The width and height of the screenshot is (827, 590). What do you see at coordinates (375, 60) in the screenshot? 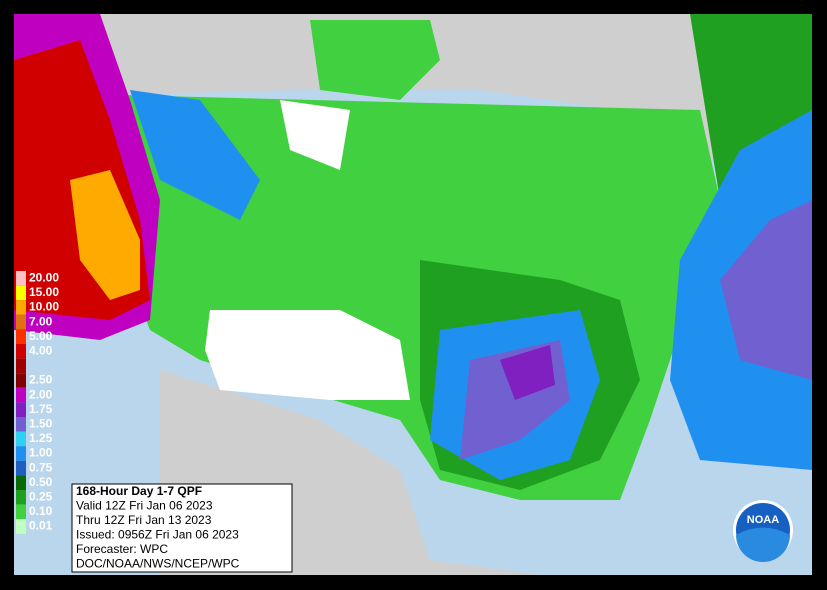
I see `precip-canada` at bounding box center [375, 60].